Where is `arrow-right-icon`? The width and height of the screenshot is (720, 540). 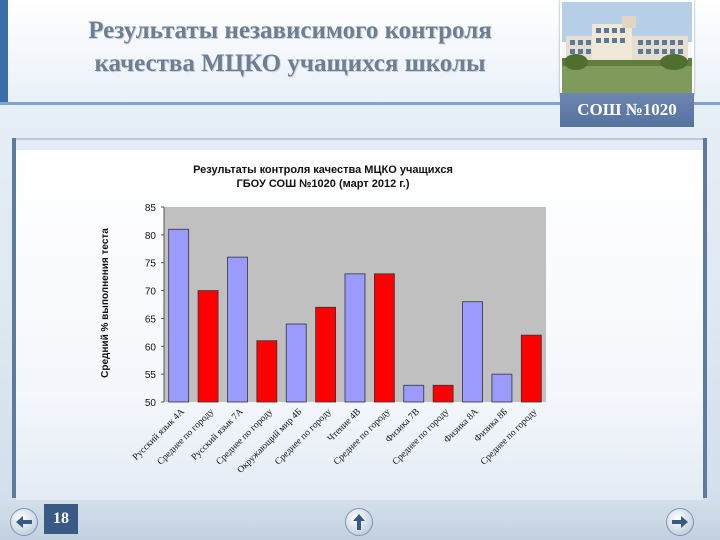 arrow-right-icon is located at coordinates (680, 522).